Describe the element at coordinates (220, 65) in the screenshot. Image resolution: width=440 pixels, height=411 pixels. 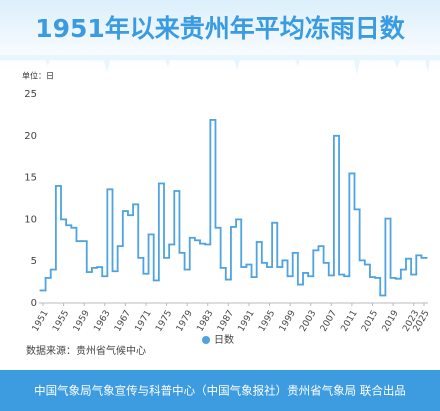
I see `icicles` at that location.